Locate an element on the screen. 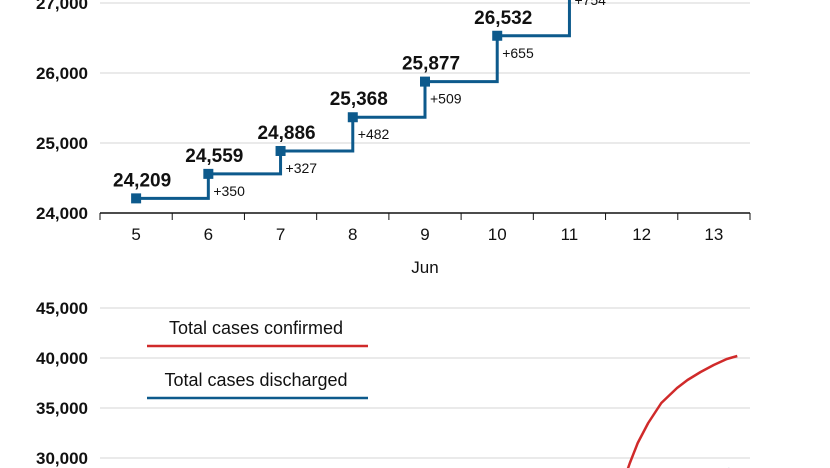  y-tick-label: 24,000 is located at coordinates (62, 213).